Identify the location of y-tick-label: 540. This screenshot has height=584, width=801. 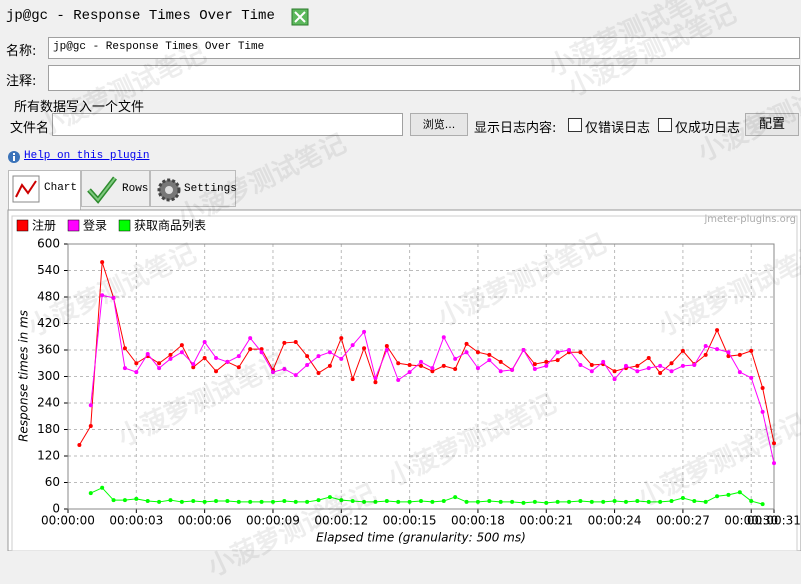
(48, 270).